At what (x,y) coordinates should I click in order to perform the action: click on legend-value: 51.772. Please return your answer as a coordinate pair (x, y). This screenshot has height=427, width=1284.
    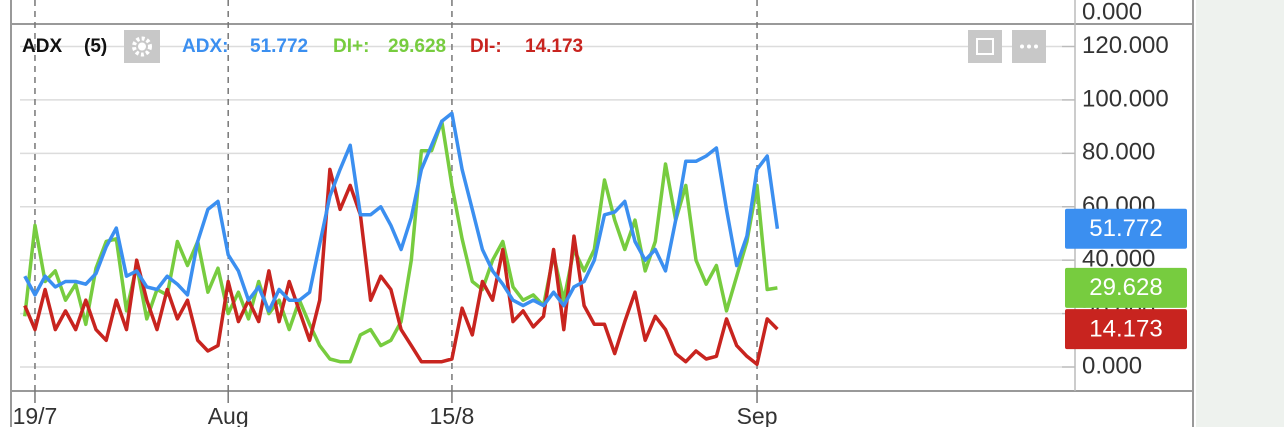
    Looking at the image, I should click on (279, 46).